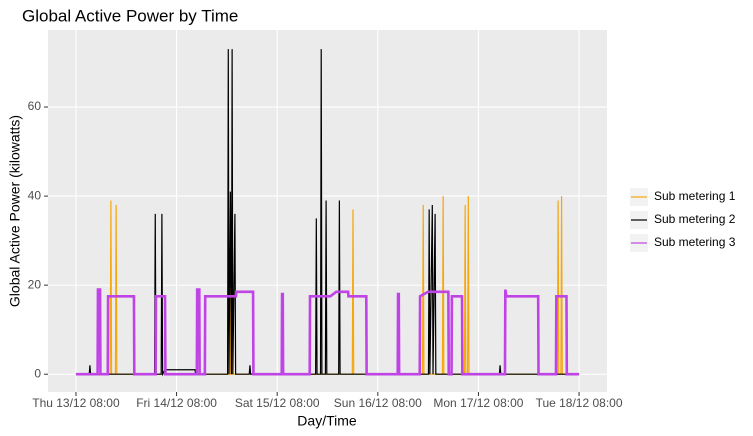 Image resolution: width=753 pixels, height=436 pixels. I want to click on y-tick-label: 40, so click(35, 195).